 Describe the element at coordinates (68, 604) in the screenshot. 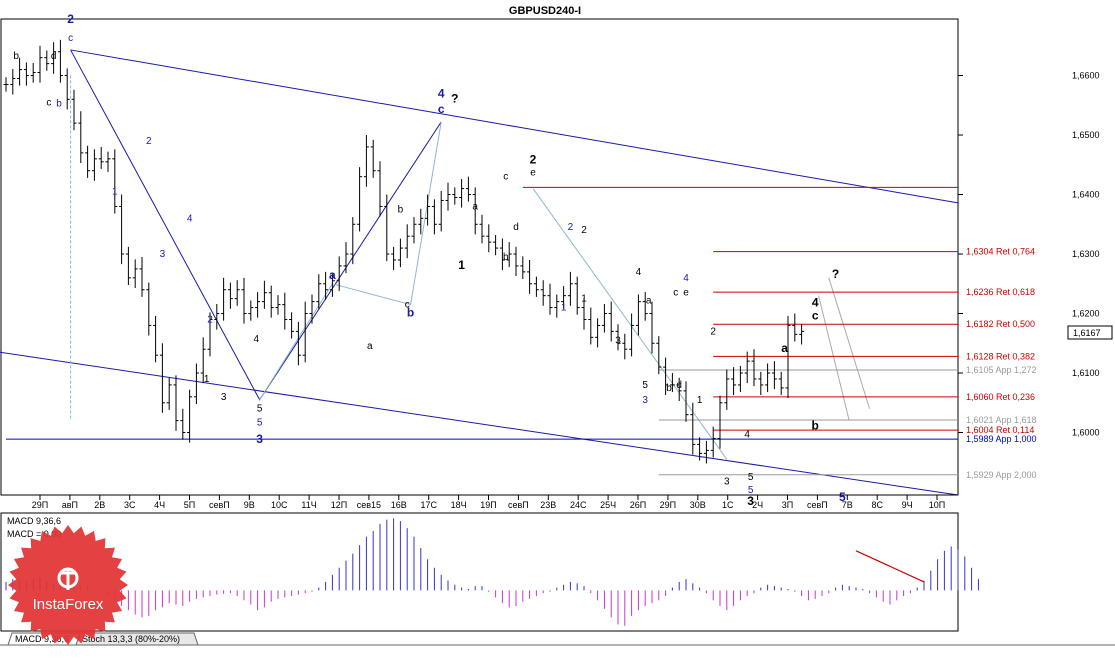

I see `logo-text: InstaForex` at that location.